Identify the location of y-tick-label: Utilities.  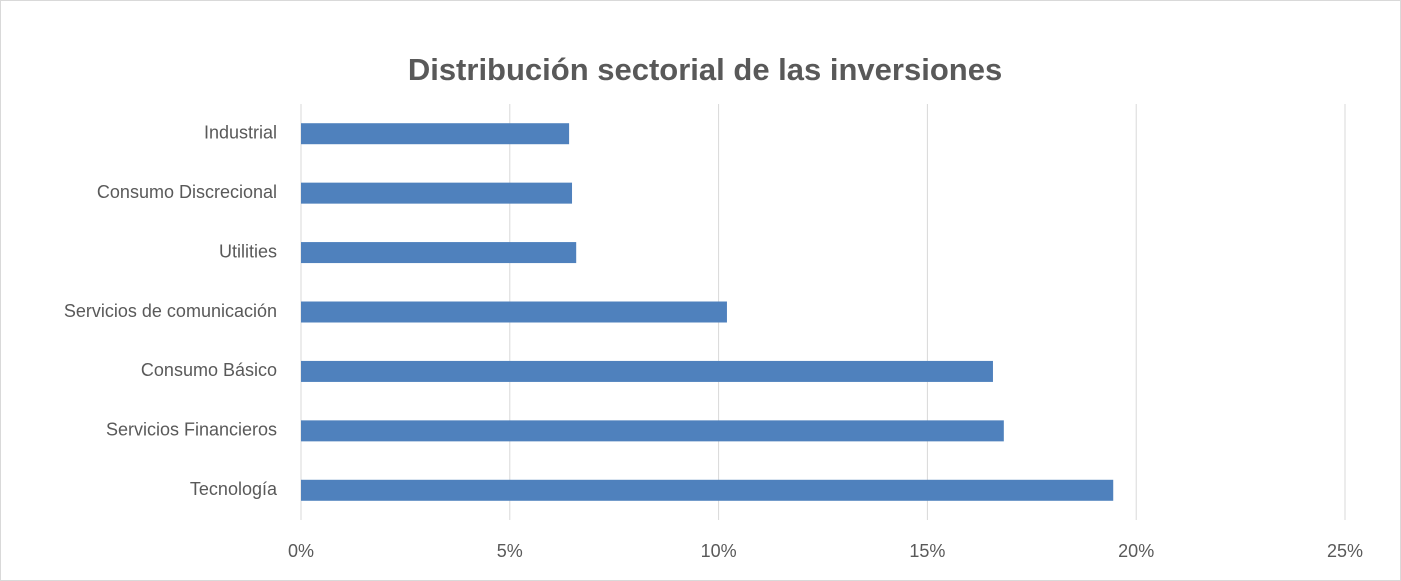
(248, 251).